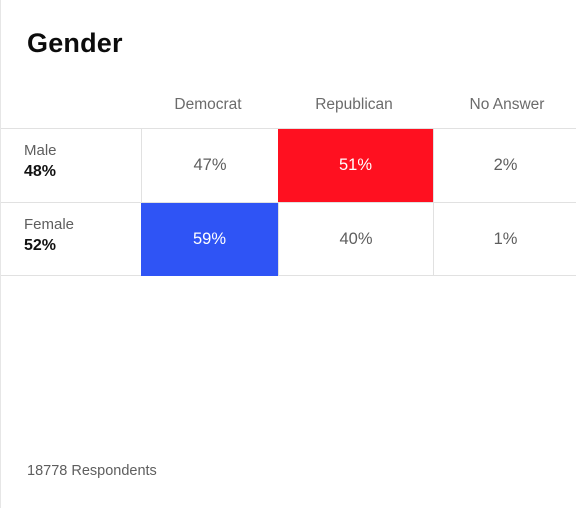 The width and height of the screenshot is (576, 508). I want to click on row-label-male: Male 48%, so click(40, 162).